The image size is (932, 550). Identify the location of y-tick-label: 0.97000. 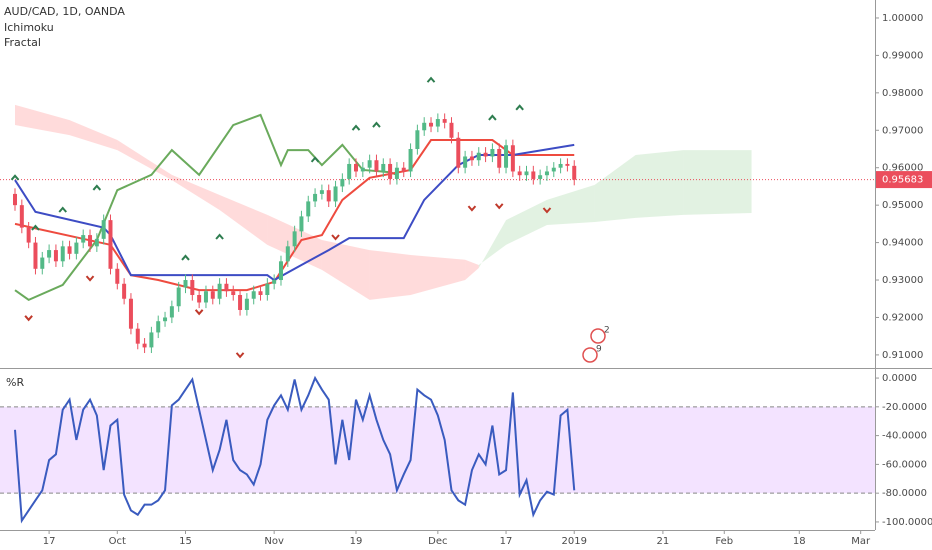
(902, 130).